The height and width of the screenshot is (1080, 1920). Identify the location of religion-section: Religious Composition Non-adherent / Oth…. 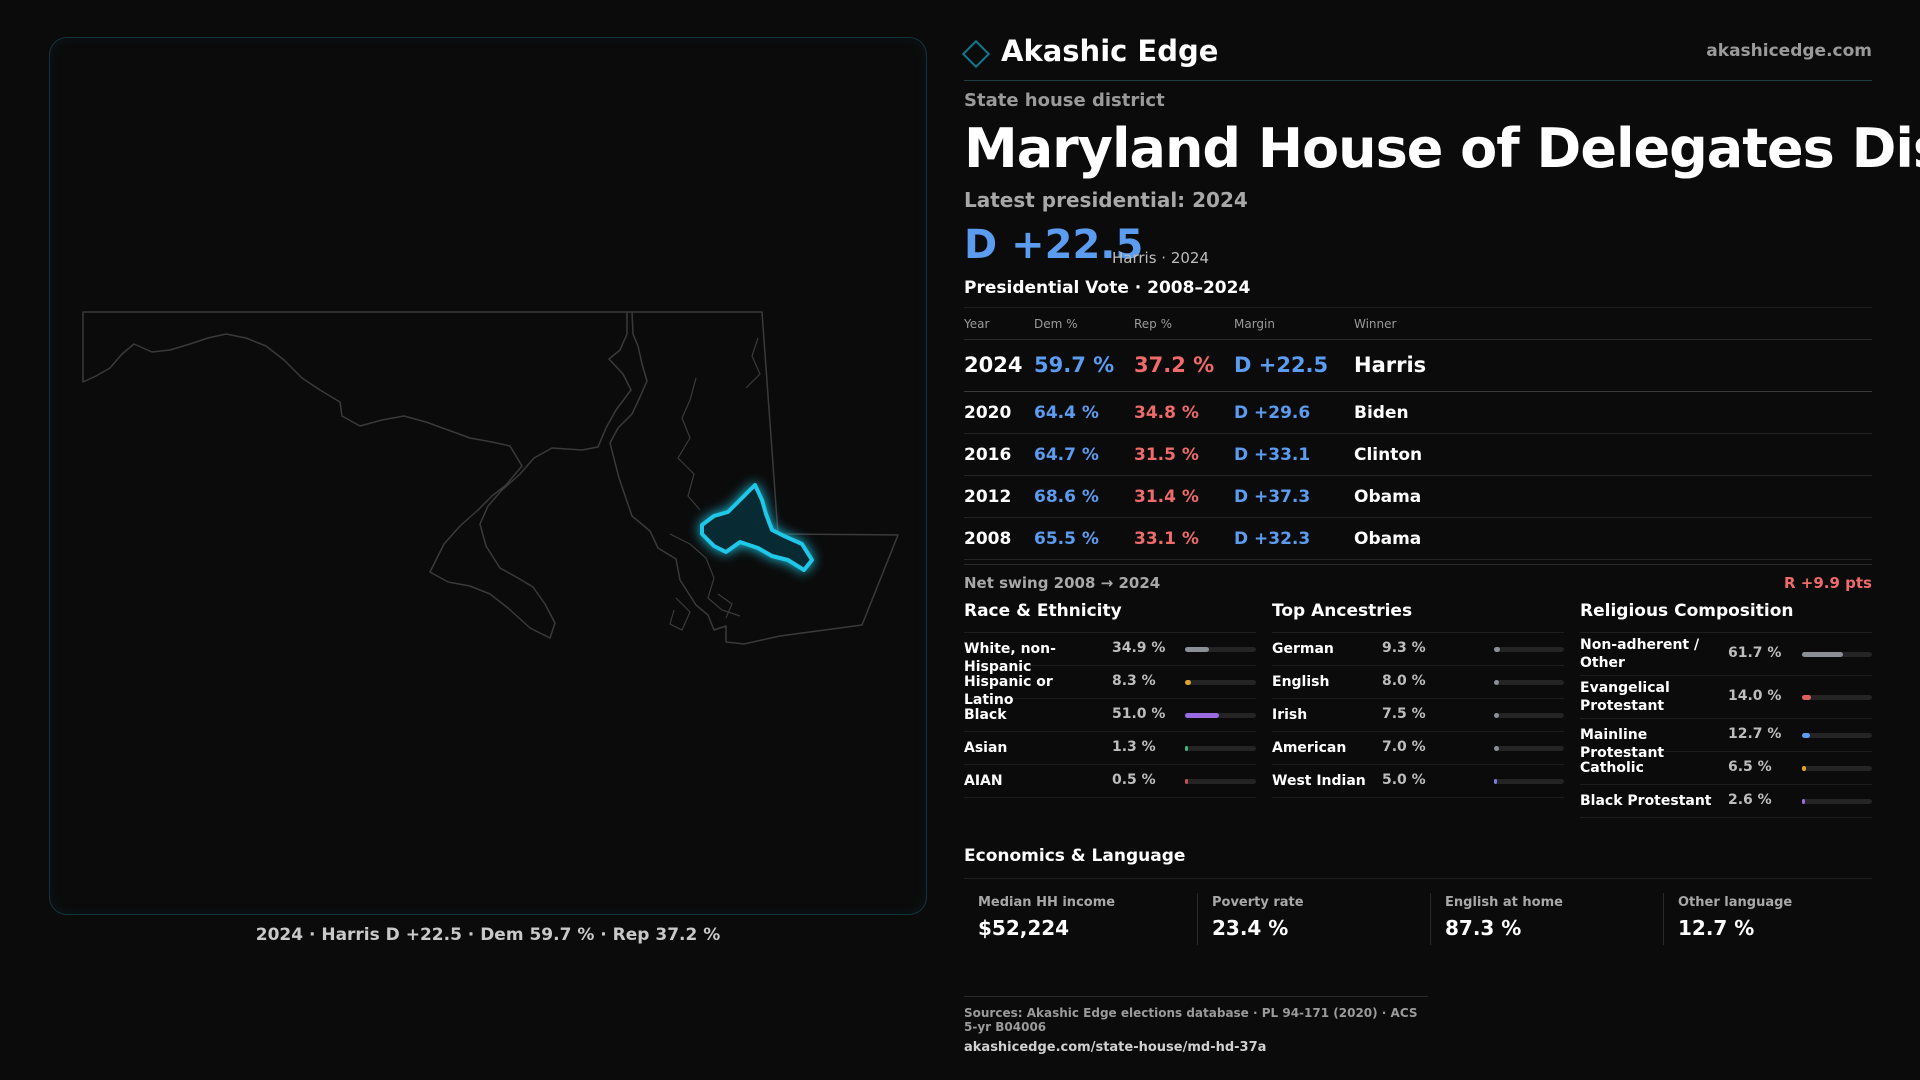
(1726, 709).